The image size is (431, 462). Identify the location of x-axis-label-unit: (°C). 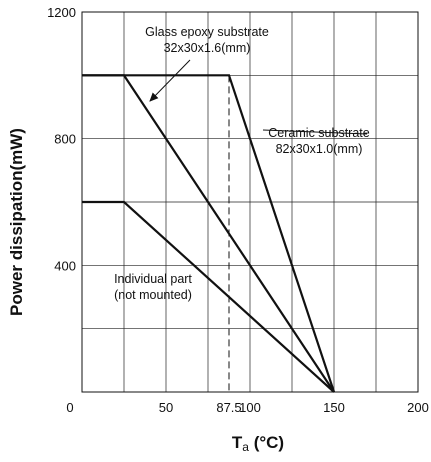
(266, 442).